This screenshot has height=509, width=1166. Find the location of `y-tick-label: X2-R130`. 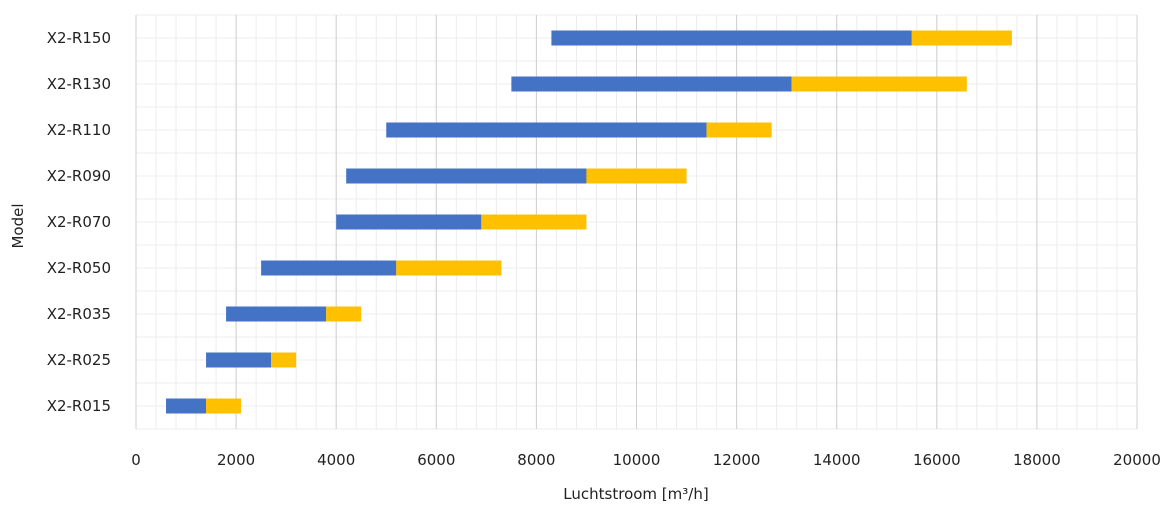

y-tick-label: X2-R130 is located at coordinates (79, 84).